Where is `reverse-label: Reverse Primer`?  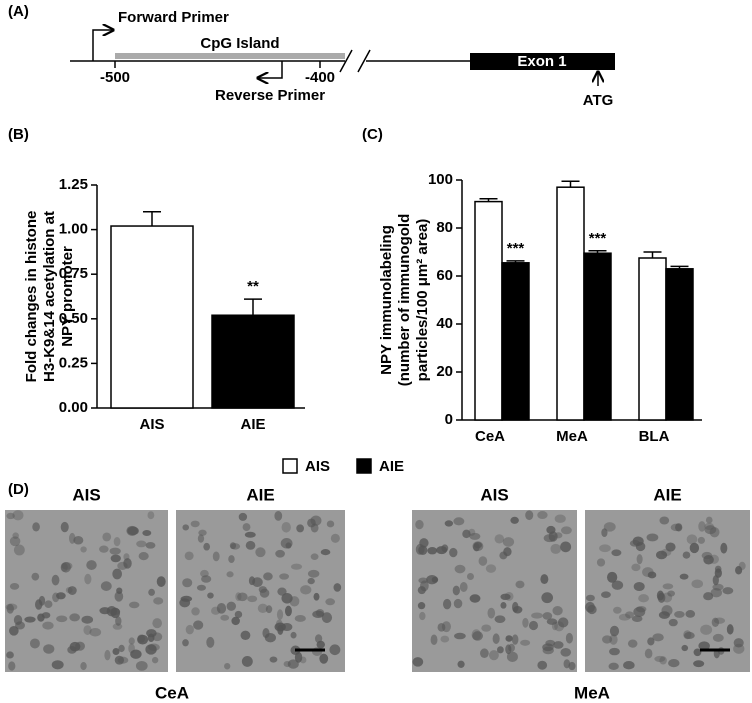
reverse-label: Reverse Primer is located at coordinates (270, 95).